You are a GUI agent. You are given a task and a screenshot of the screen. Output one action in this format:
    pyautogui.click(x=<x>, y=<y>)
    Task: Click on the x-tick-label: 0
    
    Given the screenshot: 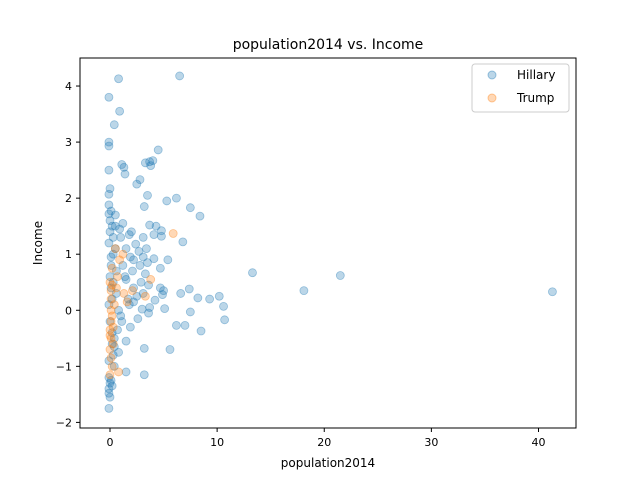 What is the action you would take?
    pyautogui.click(x=109, y=442)
    